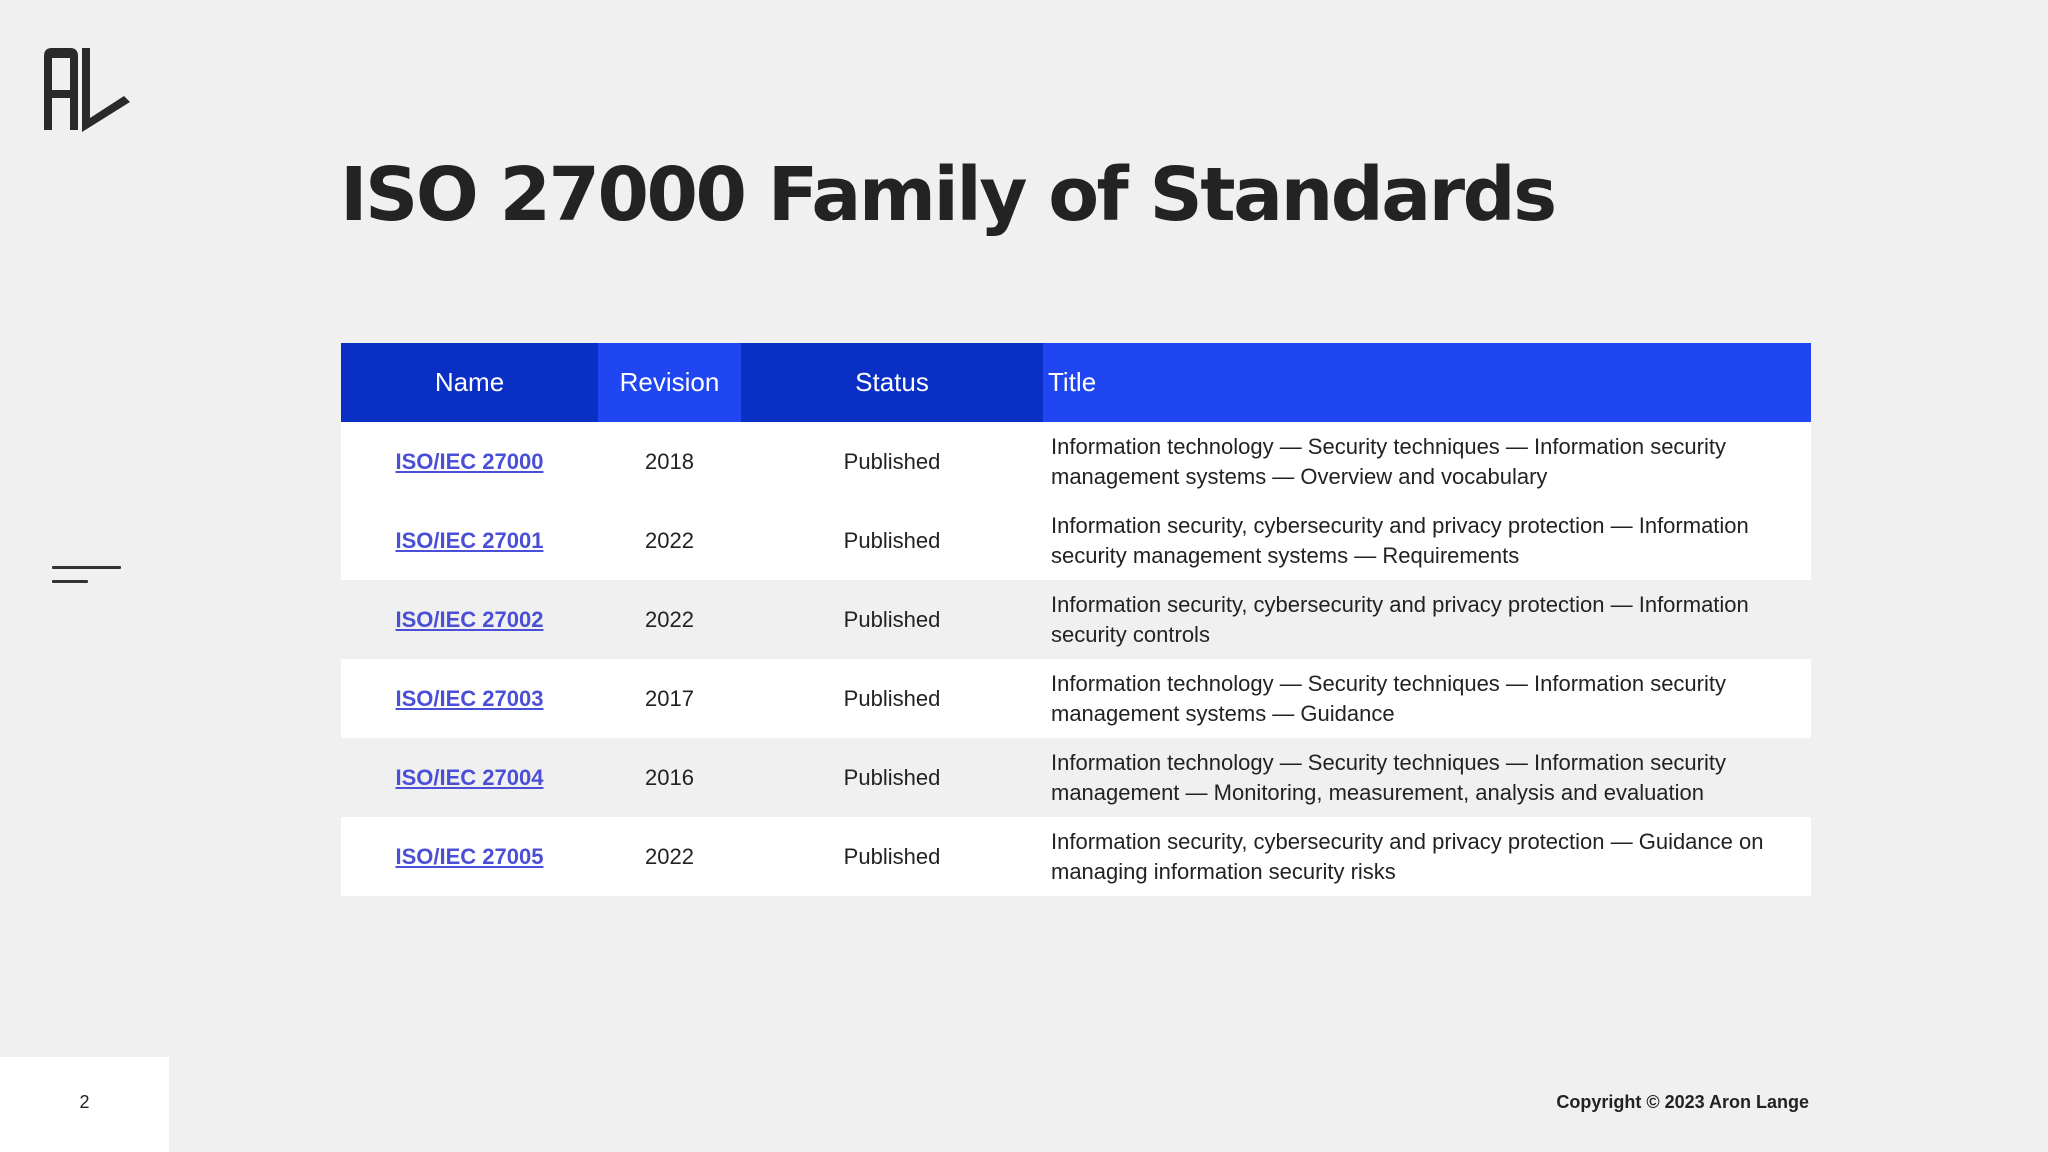 This screenshot has width=2048, height=1152. I want to click on standard-link: ISO/IEC 27004, so click(469, 777).